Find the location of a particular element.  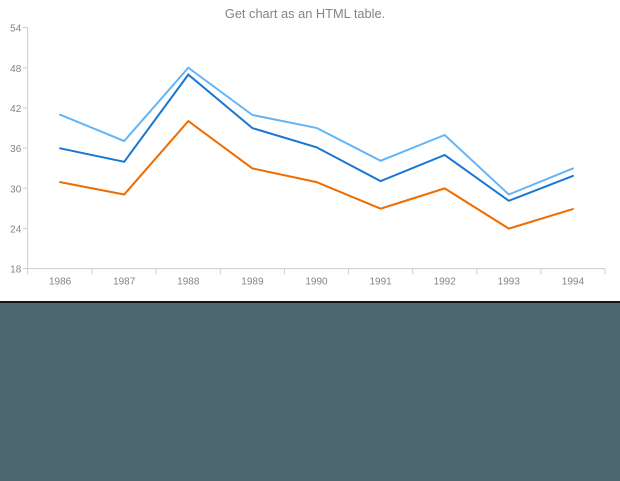

svg-text: 24 is located at coordinates (16, 229).